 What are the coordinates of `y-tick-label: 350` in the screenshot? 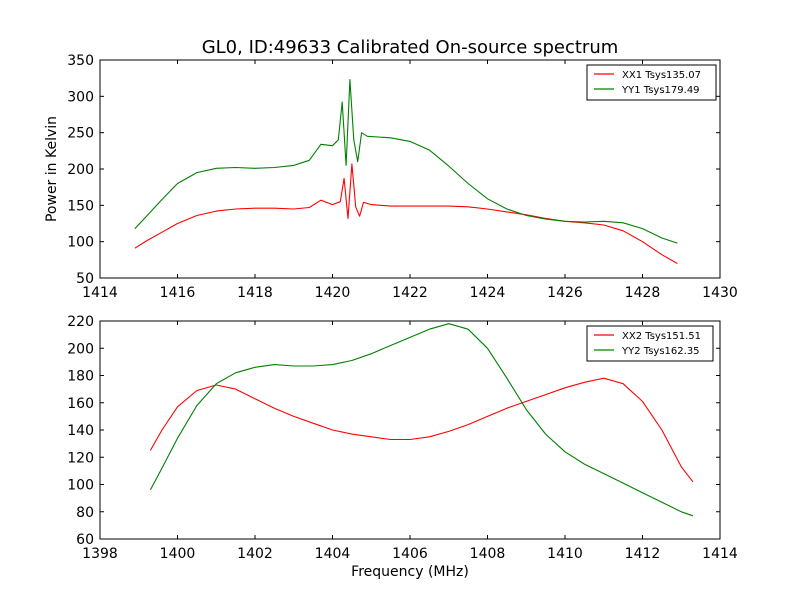 It's located at (80, 61).